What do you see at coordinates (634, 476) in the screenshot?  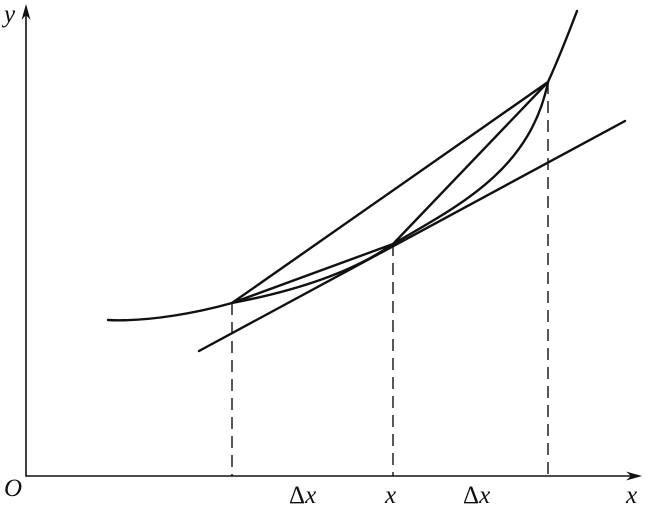 I see `x-axis-arrowhead` at bounding box center [634, 476].